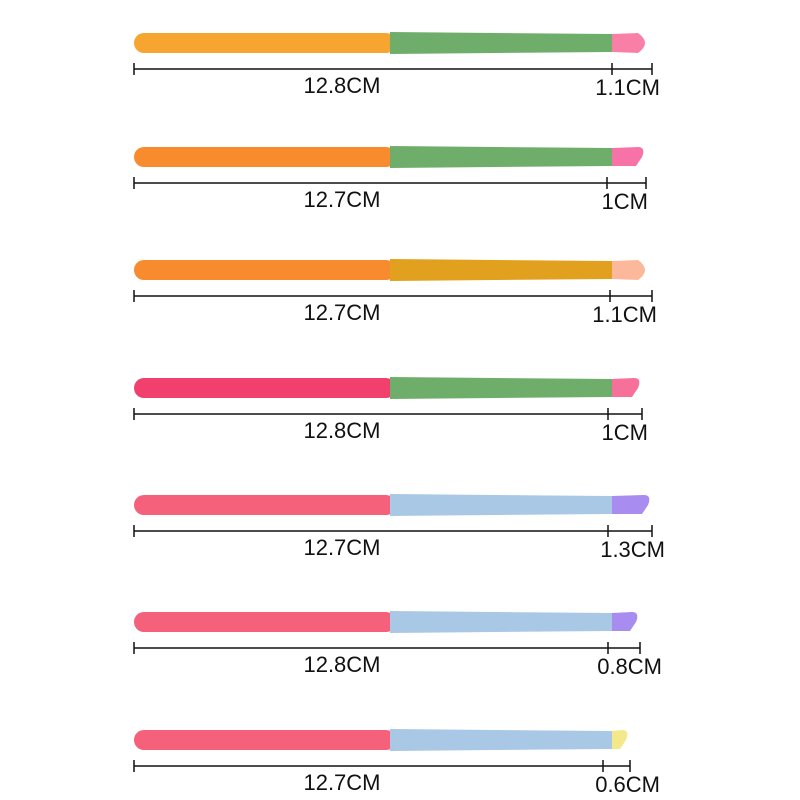  I want to click on brush: 12.8CM 1CM, so click(390, 411).